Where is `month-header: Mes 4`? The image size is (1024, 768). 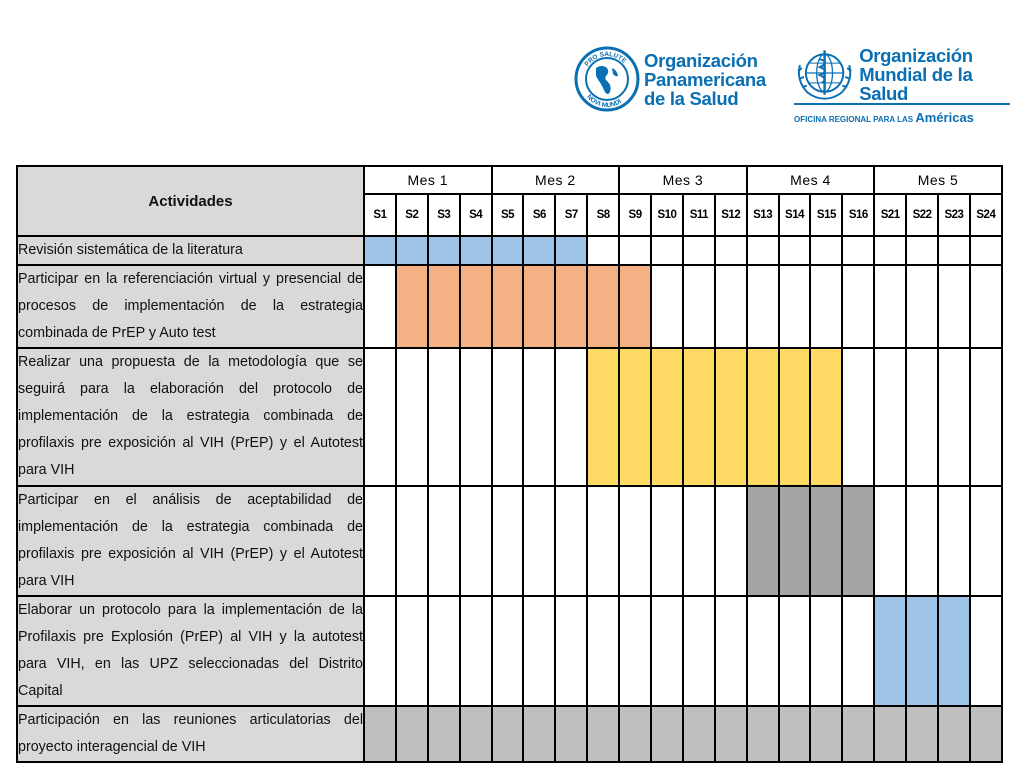 month-header: Mes 4 is located at coordinates (810, 180).